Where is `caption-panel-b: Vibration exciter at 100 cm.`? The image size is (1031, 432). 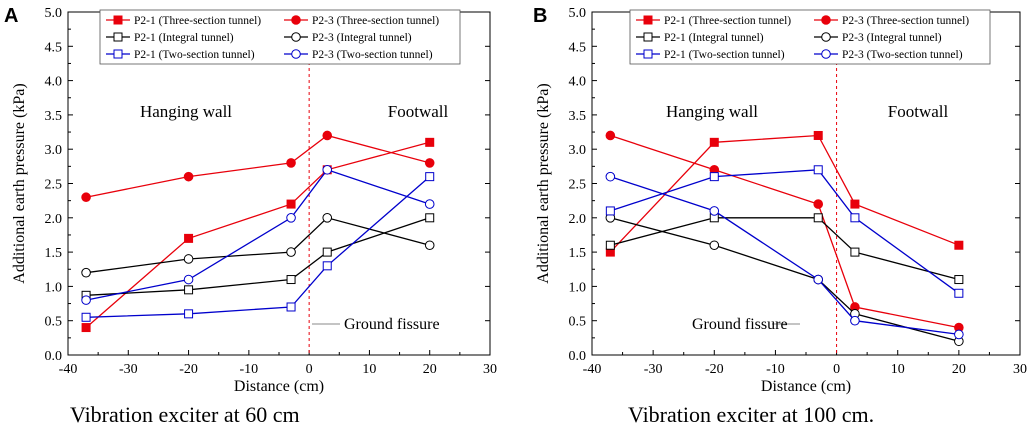 caption-panel-b: Vibration exciter at 100 cm. is located at coordinates (751, 414).